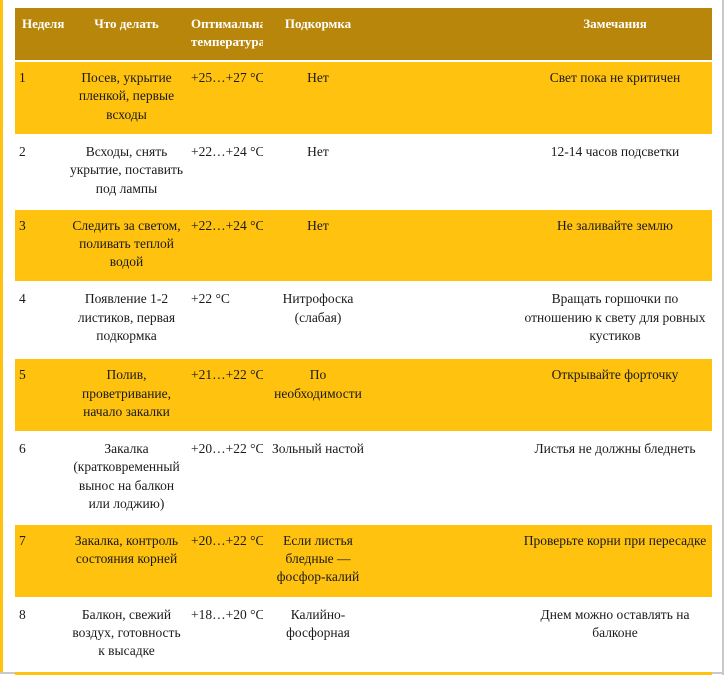  What do you see at coordinates (723, 337) in the screenshot?
I see `right-edge-line` at bounding box center [723, 337].